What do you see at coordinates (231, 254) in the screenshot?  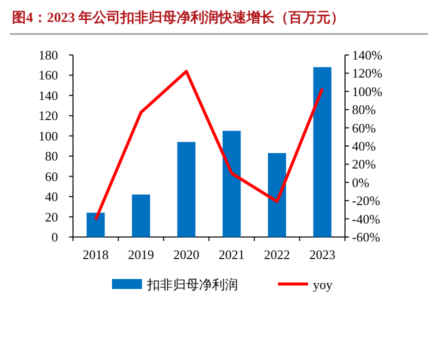 I see `x-tick-label: 2021` at bounding box center [231, 254].